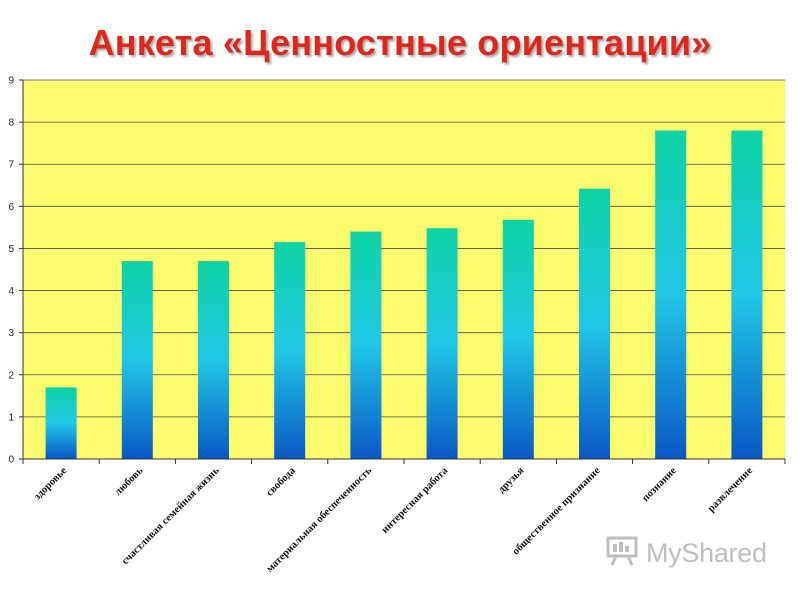  Describe the element at coordinates (50, 483) in the screenshot. I see `x-tick-label: здоровье` at that location.